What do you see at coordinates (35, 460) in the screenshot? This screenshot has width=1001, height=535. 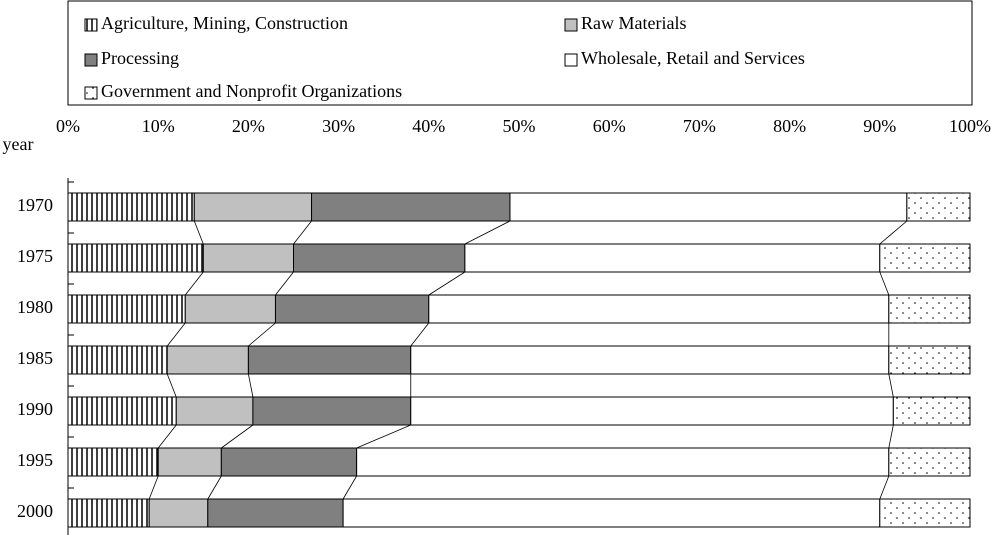 I see `y-tick-label: 1995` at bounding box center [35, 460].